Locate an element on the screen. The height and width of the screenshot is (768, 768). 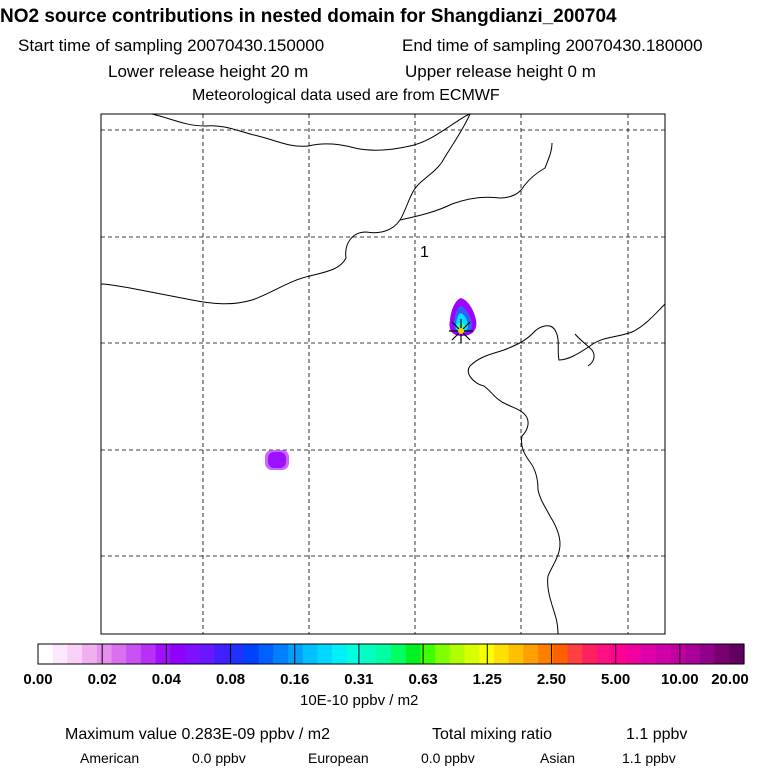
european-value: 0.0 ppbv is located at coordinates (448, 758).